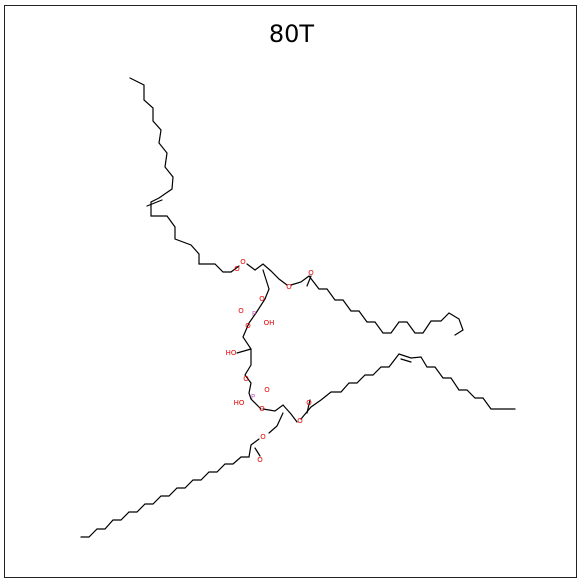  Describe the element at coordinates (377, 305) in the screenshot. I see `upper-right-acyl-chain` at that location.